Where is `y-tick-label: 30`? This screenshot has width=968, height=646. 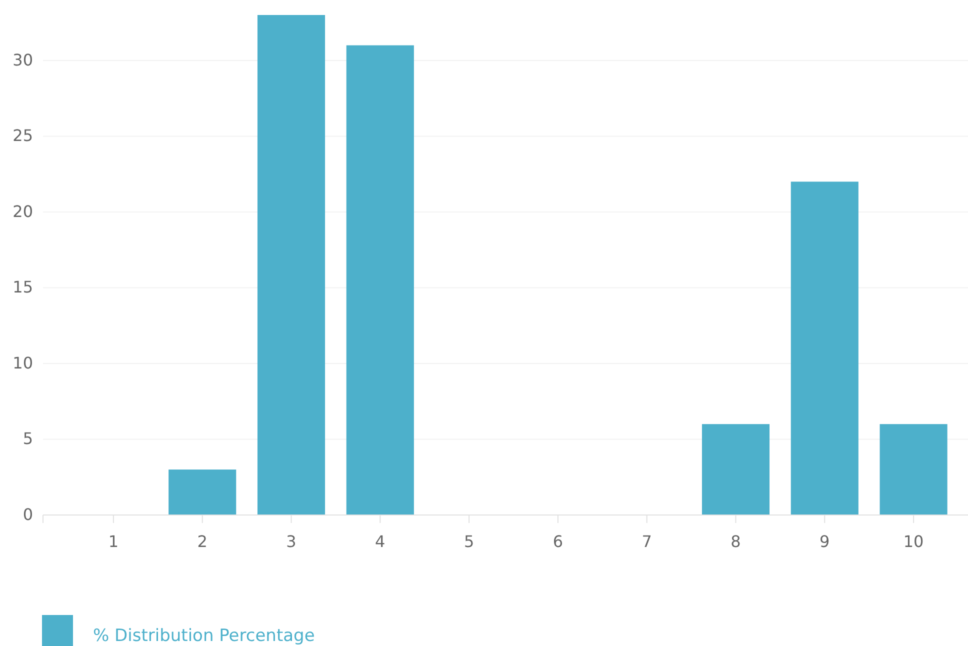 y-tick-label: 30 is located at coordinates (22, 60).